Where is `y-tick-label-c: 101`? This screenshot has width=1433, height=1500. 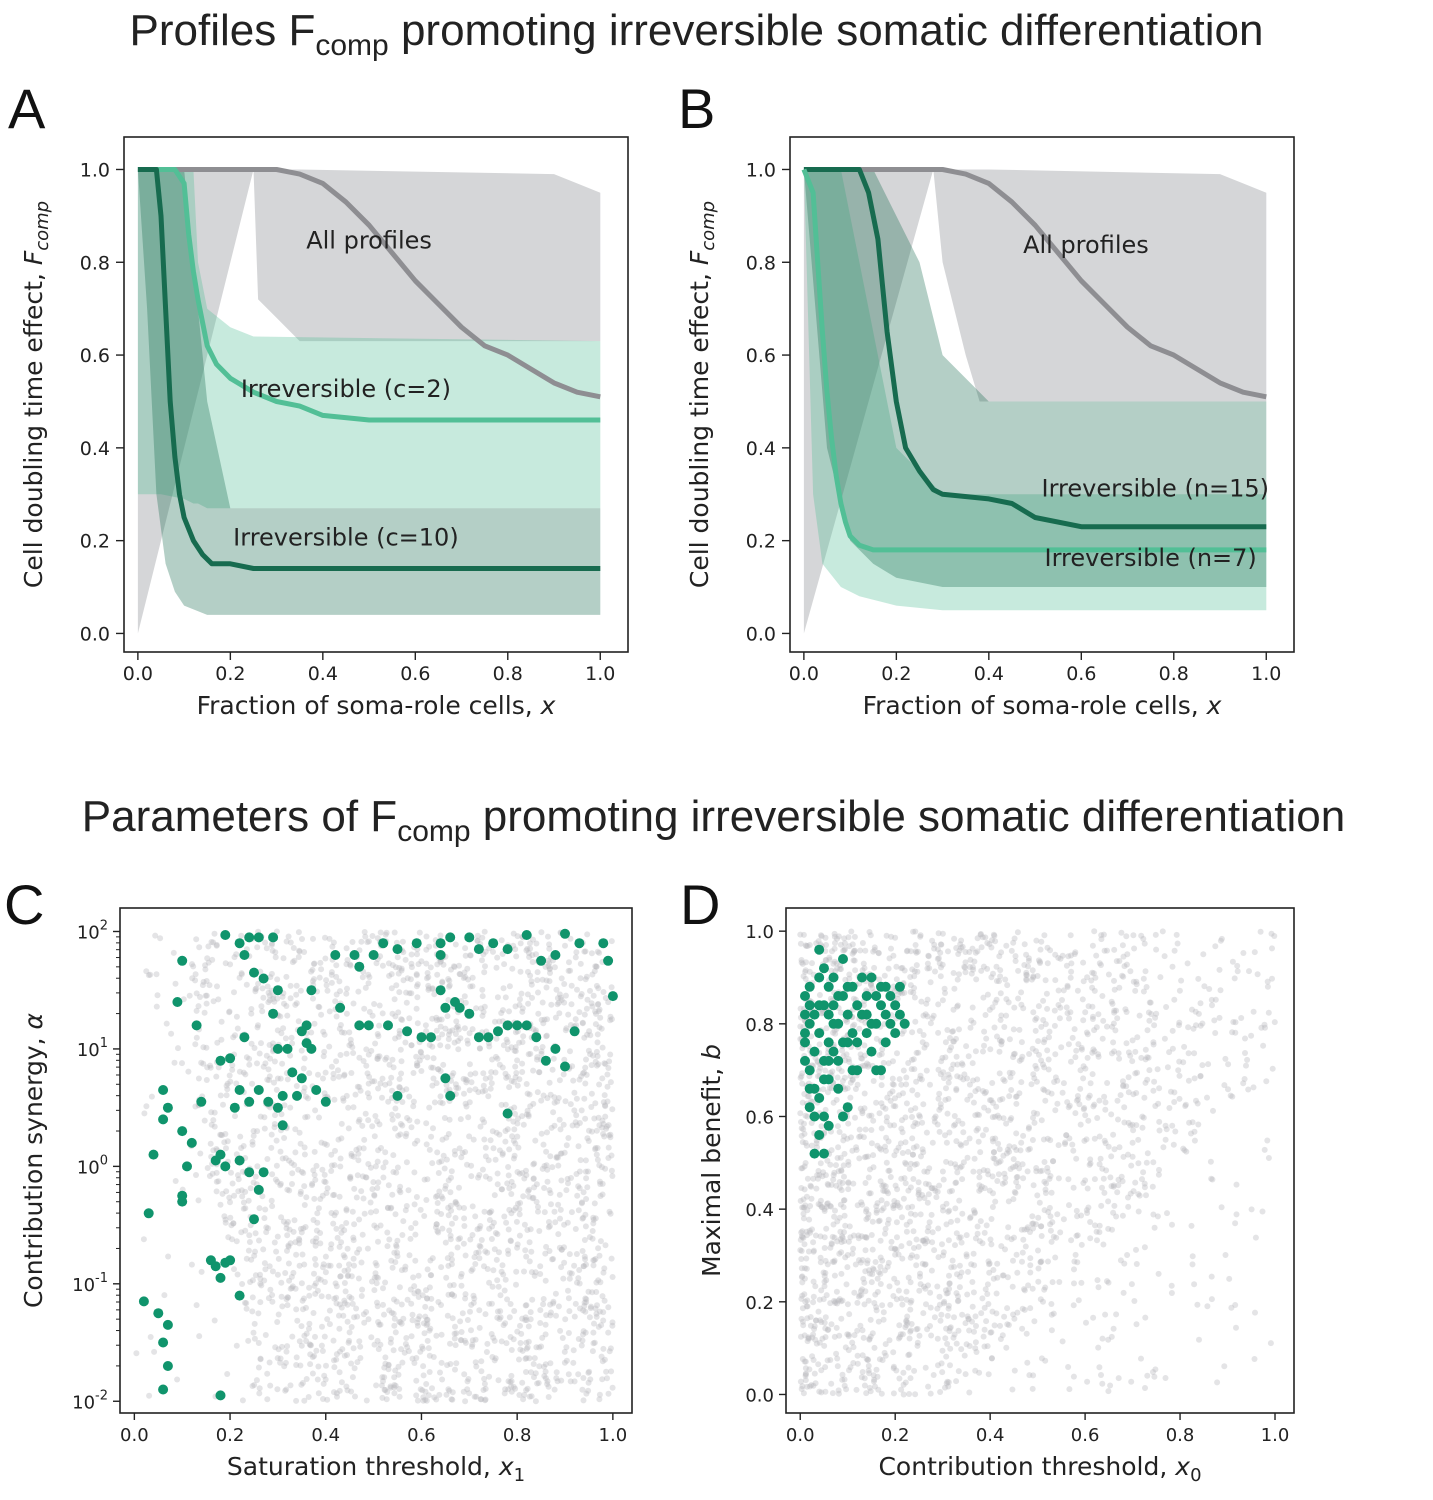
y-tick-label-c: 101 is located at coordinates (92, 1048).